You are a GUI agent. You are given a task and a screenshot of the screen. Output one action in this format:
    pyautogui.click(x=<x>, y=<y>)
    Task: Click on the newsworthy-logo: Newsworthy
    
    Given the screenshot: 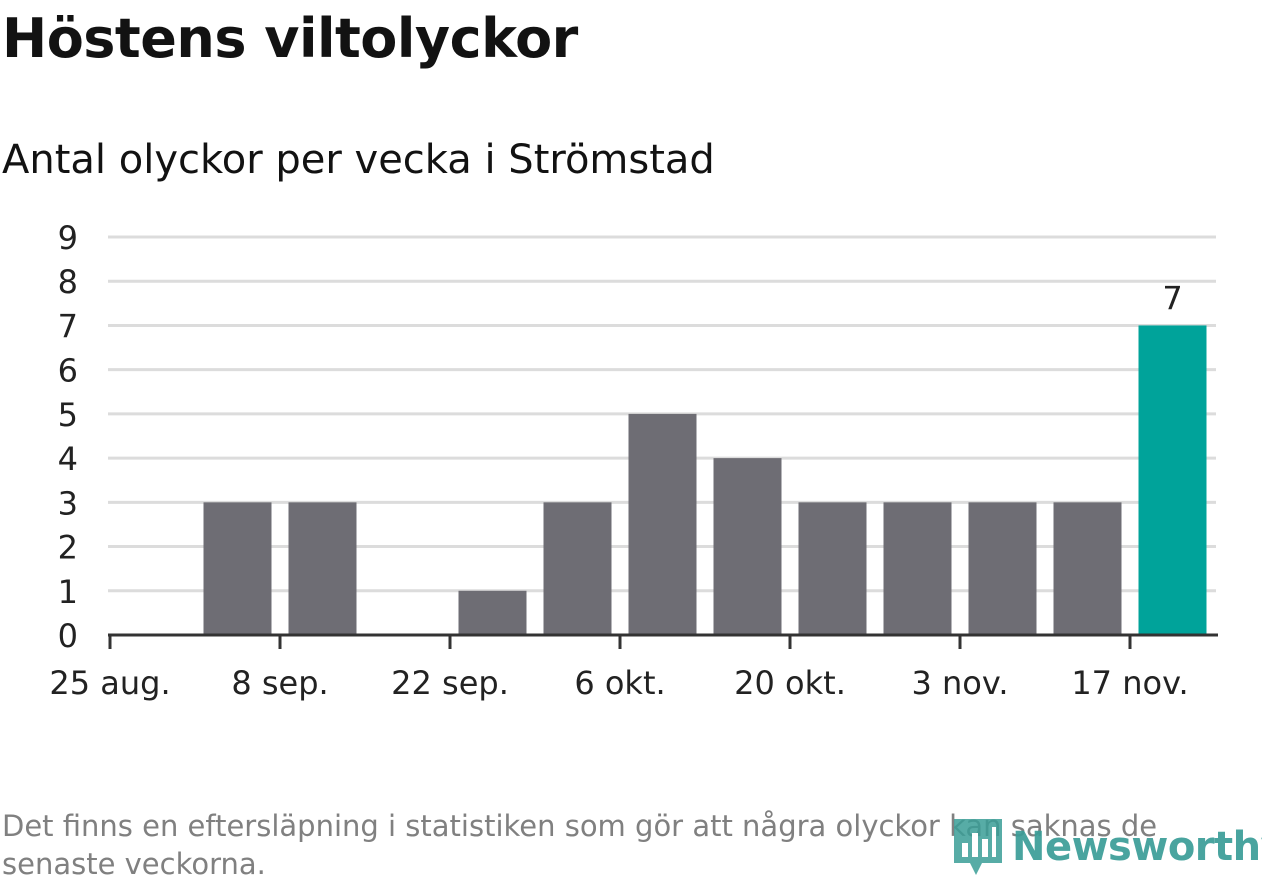 What is the action you would take?
    pyautogui.click(x=1106, y=847)
    